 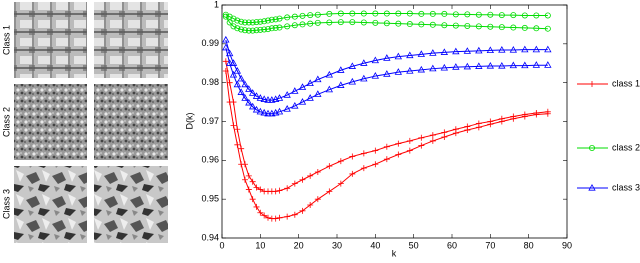 I want to click on legend-label: class 3, so click(x=626, y=187).